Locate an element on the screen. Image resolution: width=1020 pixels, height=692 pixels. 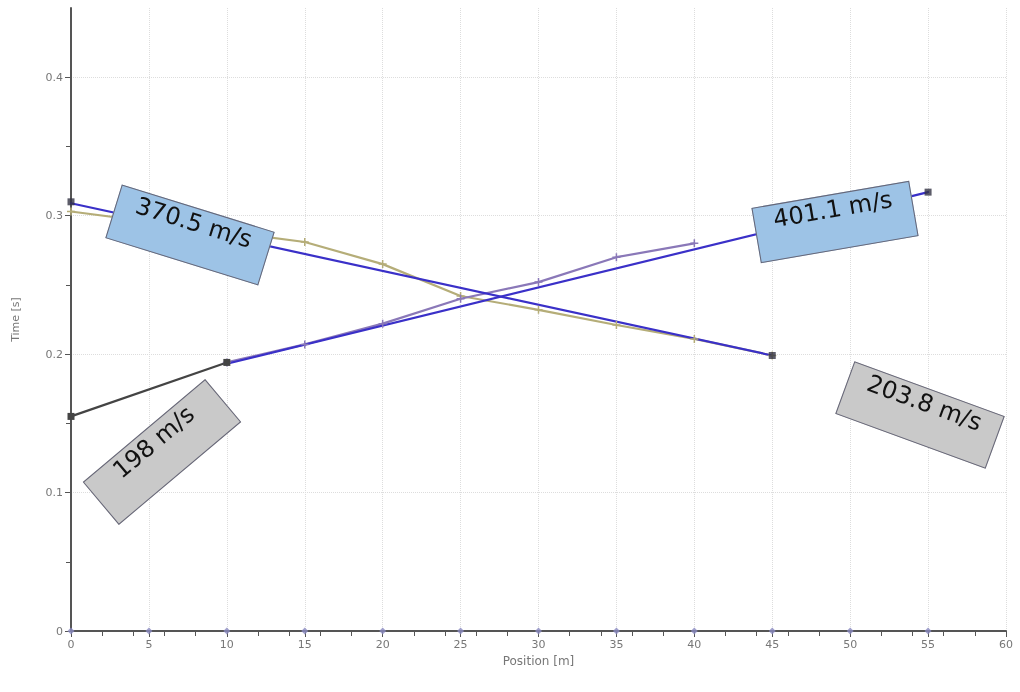
x-tick-label: 25 is located at coordinates (460, 644).